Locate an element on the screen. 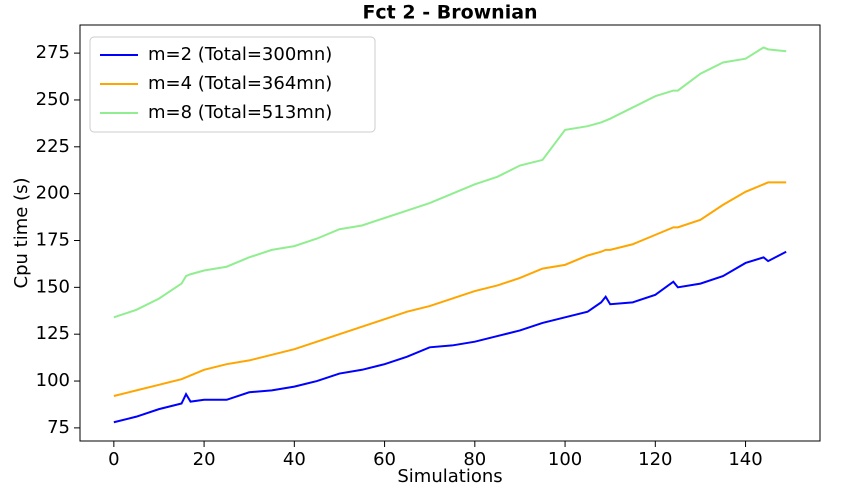 Image resolution: width=867 pixels, height=488 pixels. x-tick-label: 80 is located at coordinates (474, 459).